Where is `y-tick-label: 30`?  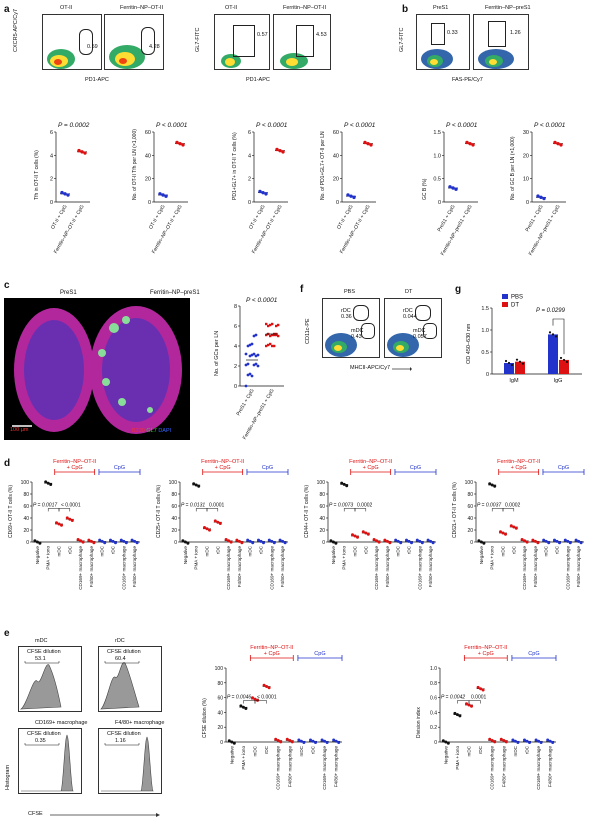
y-tick-label: 30 is located at coordinates (526, 133).